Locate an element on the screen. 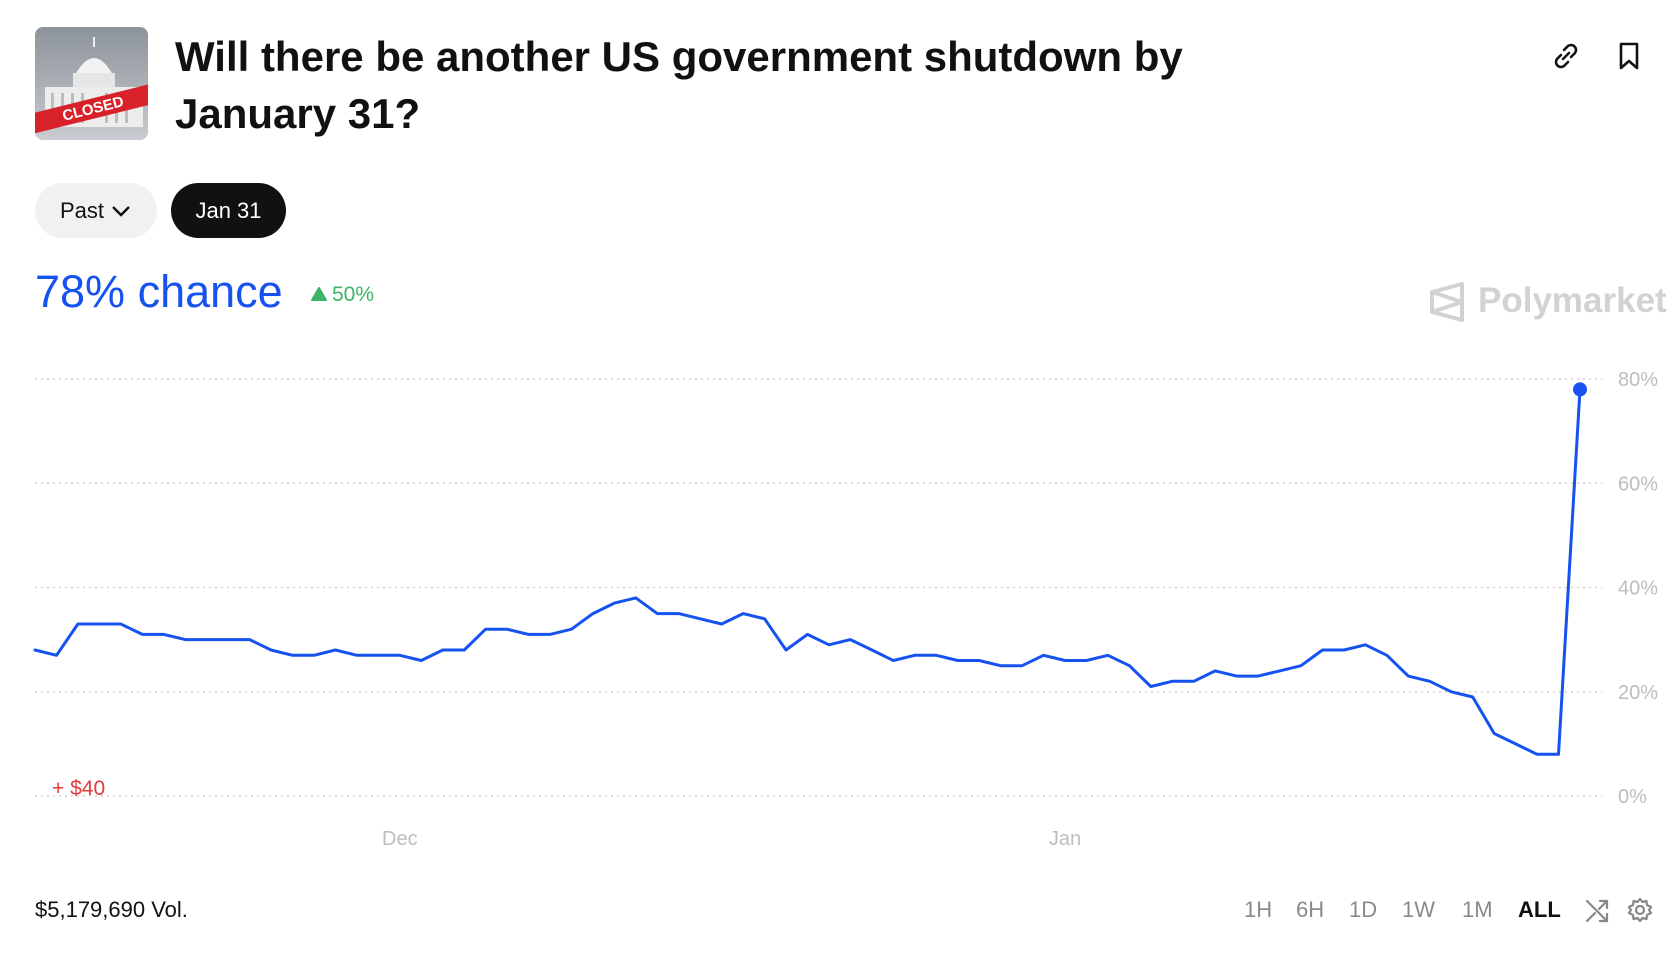 Image resolution: width=1675 pixels, height=954 pixels. chevron is located at coordinates (121, 211).